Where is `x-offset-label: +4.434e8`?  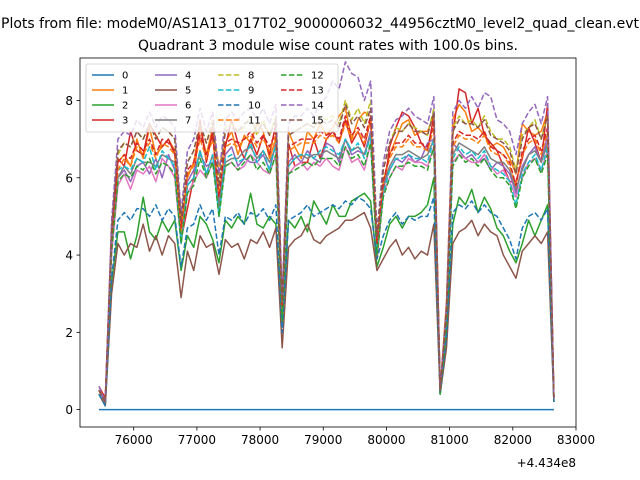
x-offset-label: +4.434e8 is located at coordinates (546, 463).